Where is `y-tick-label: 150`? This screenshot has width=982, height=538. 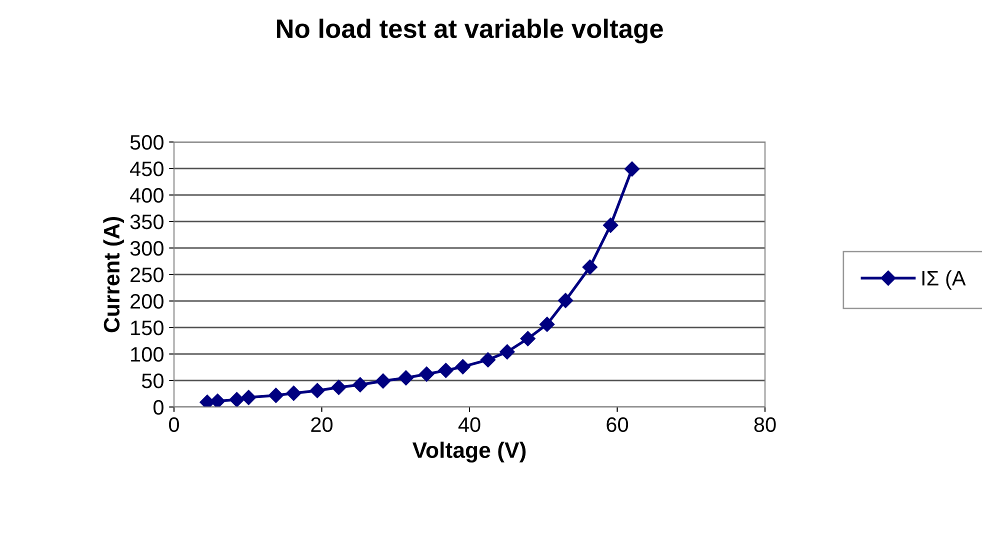 y-tick-label: 150 is located at coordinates (147, 328).